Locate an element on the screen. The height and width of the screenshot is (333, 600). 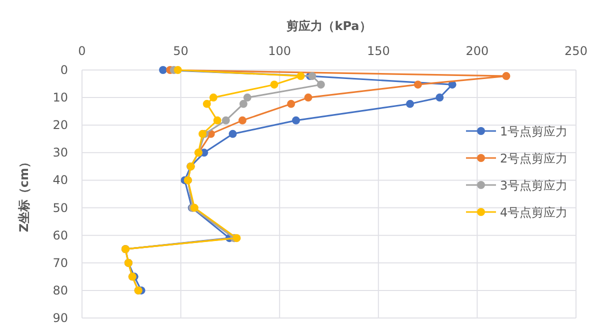
y-tick-label: 20 is located at coordinates (60, 125).